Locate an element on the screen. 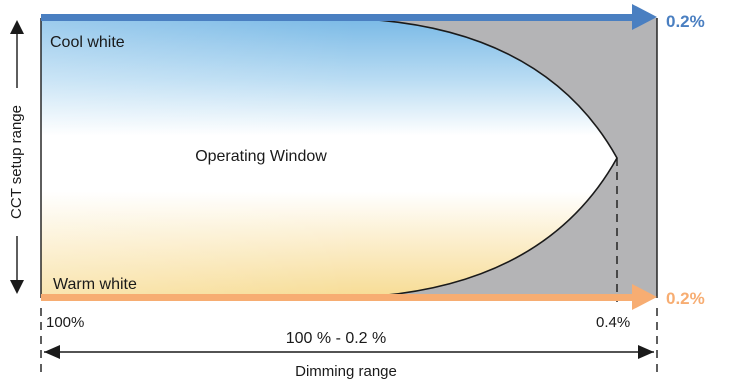 This screenshot has height=390, width=731. warm-white-label: Warm white is located at coordinates (95, 284).